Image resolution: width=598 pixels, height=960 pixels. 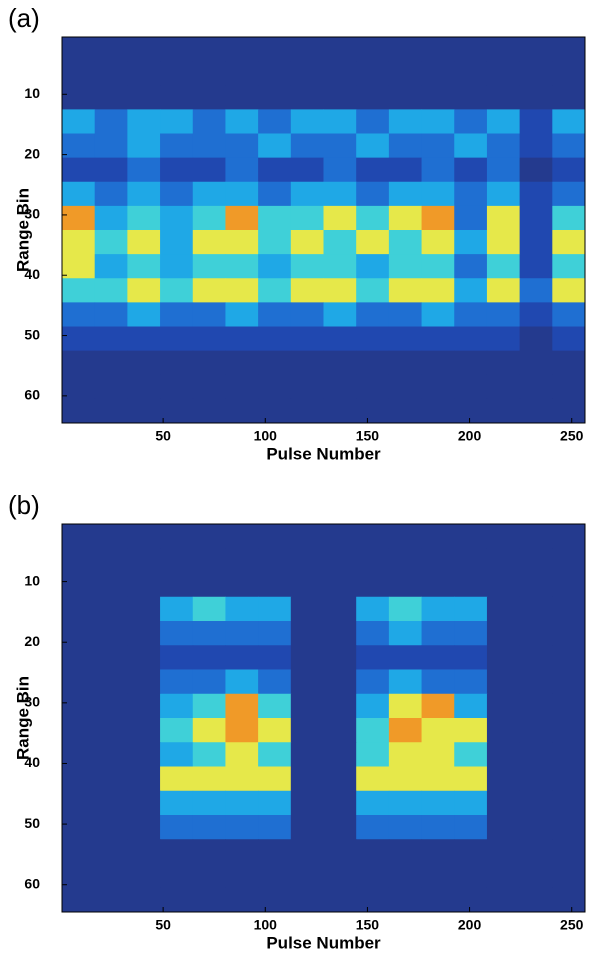 I want to click on panel-label: (b), so click(x=24, y=505).